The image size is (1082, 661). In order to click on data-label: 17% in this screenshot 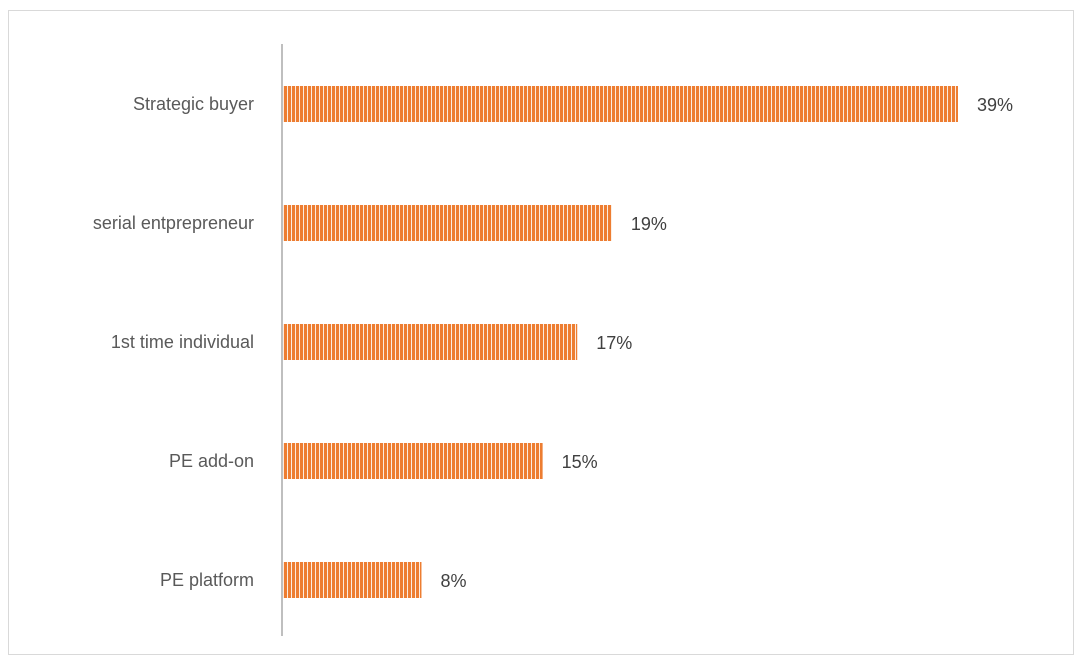, I will do `click(614, 343)`.